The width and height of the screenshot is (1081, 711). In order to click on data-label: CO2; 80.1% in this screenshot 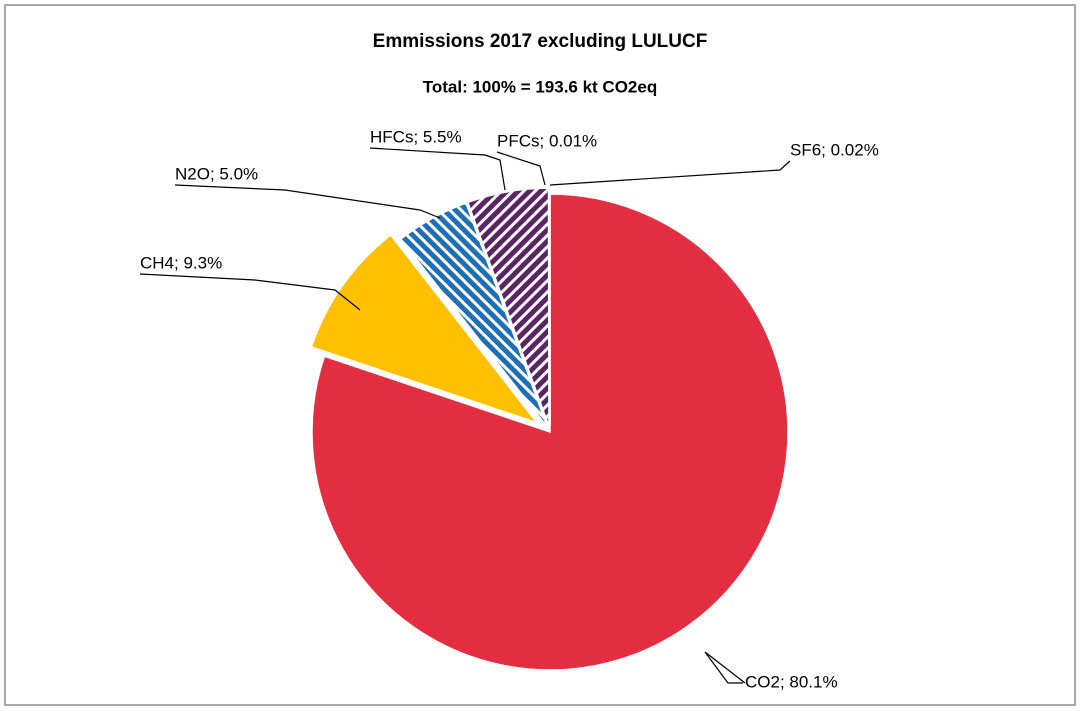, I will do `click(791, 681)`.